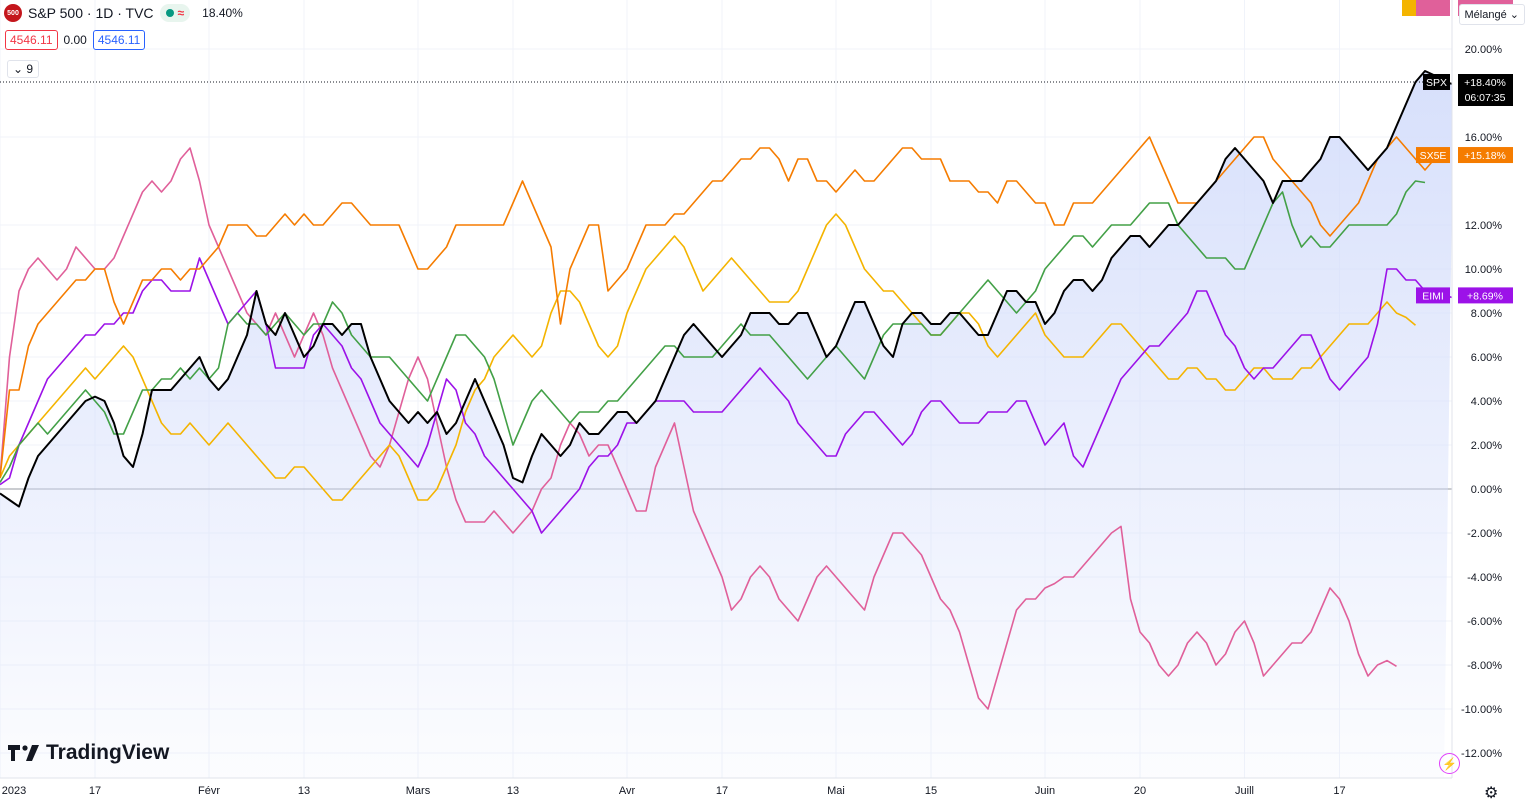 This screenshot has height=812, width=1528. I want to click on series-value-tag-eimi, so click(1485, 295).